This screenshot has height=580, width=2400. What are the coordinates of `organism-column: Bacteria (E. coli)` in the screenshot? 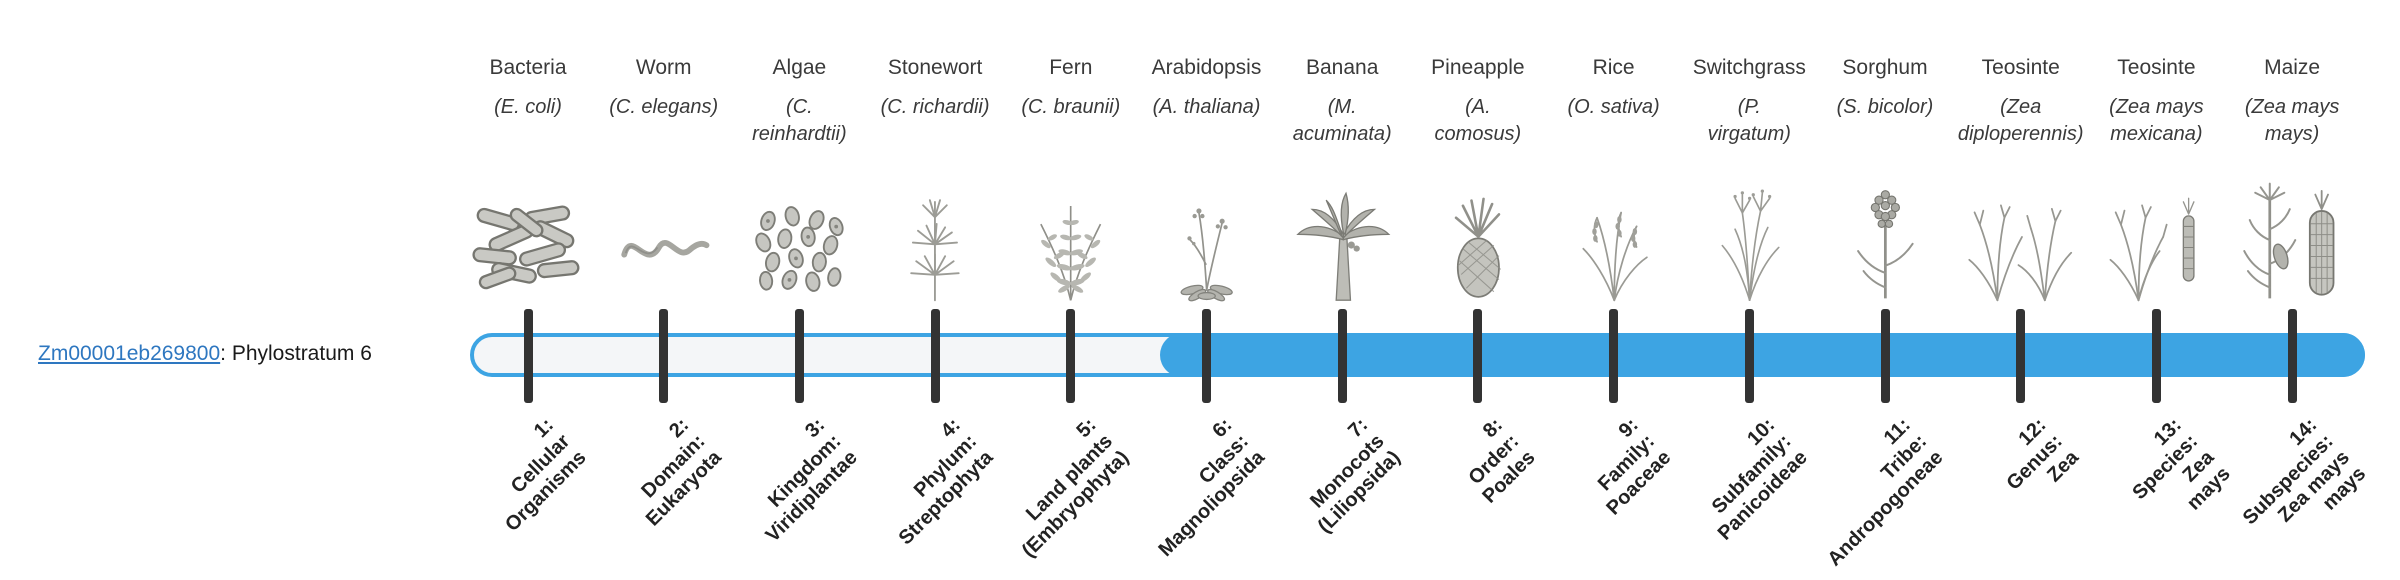 It's located at (528, 179).